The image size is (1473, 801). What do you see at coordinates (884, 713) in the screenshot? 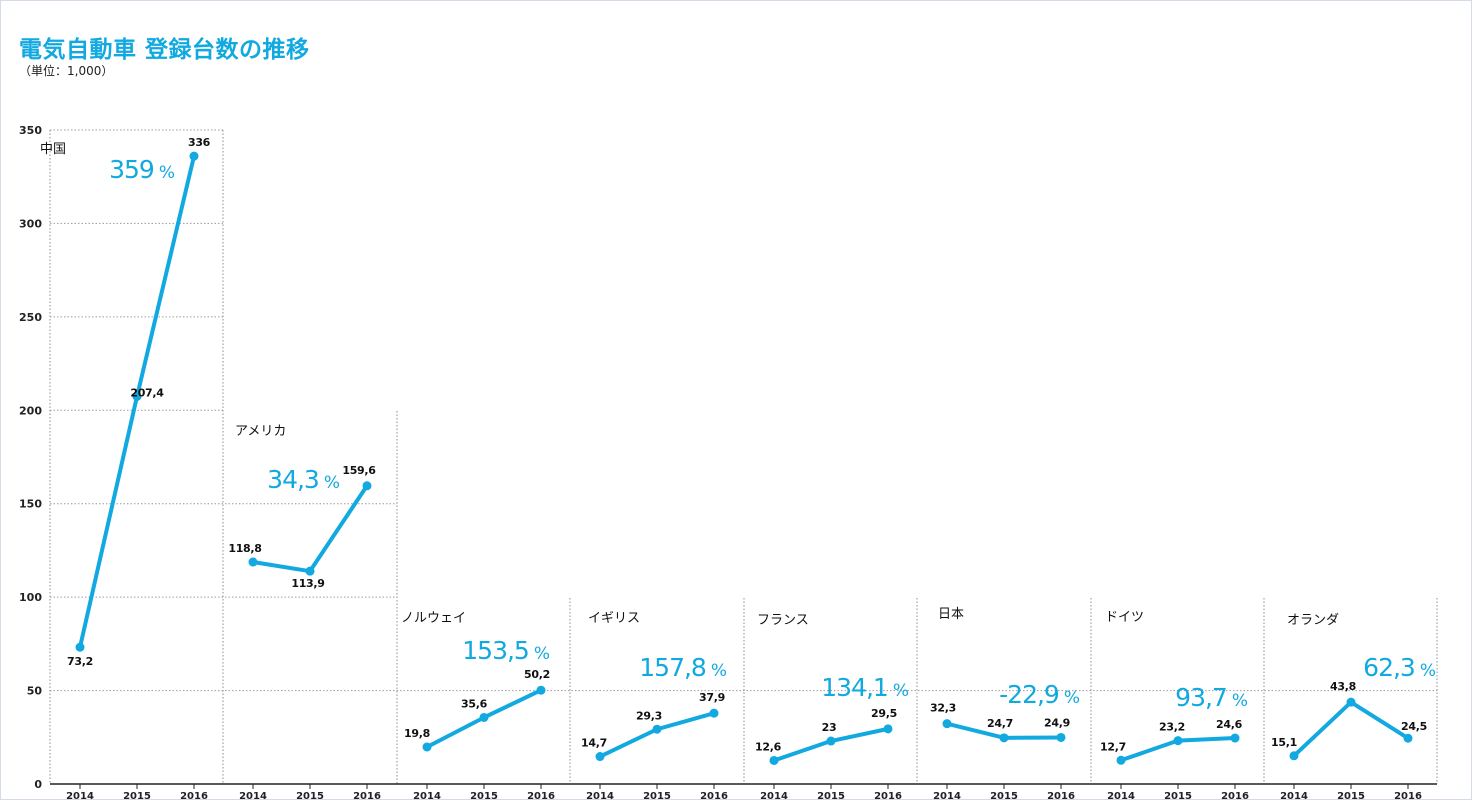
I see `data-label-2016: 29,5` at bounding box center [884, 713].